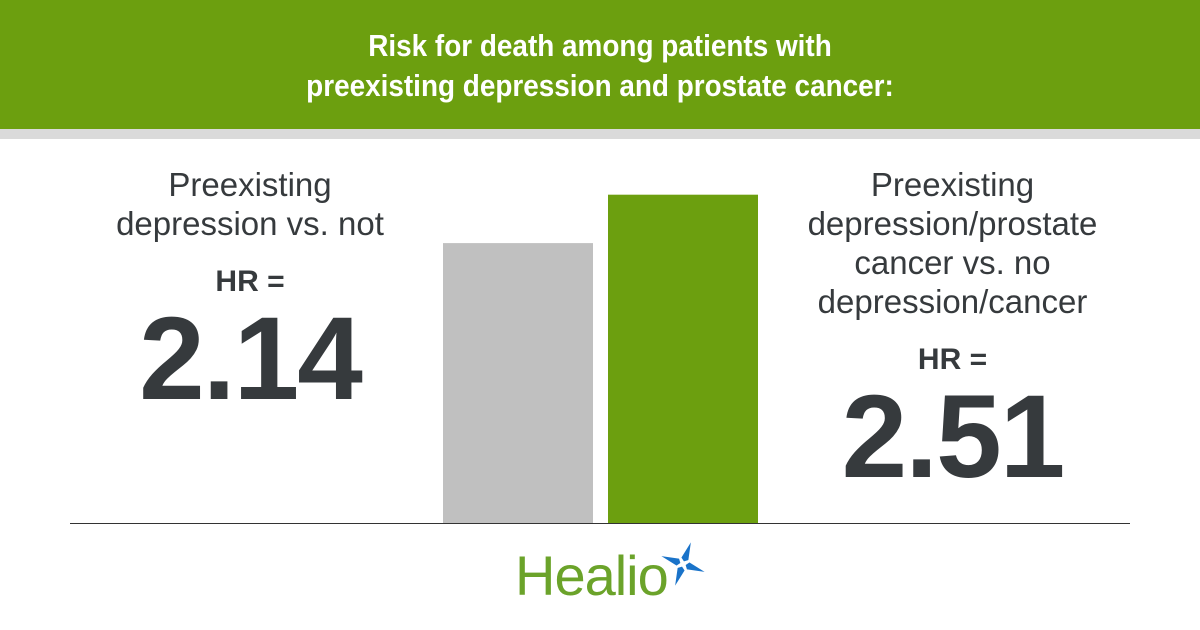 The height and width of the screenshot is (630, 1200). What do you see at coordinates (952, 359) in the screenshot?
I see `right-hr-label: HR =` at bounding box center [952, 359].